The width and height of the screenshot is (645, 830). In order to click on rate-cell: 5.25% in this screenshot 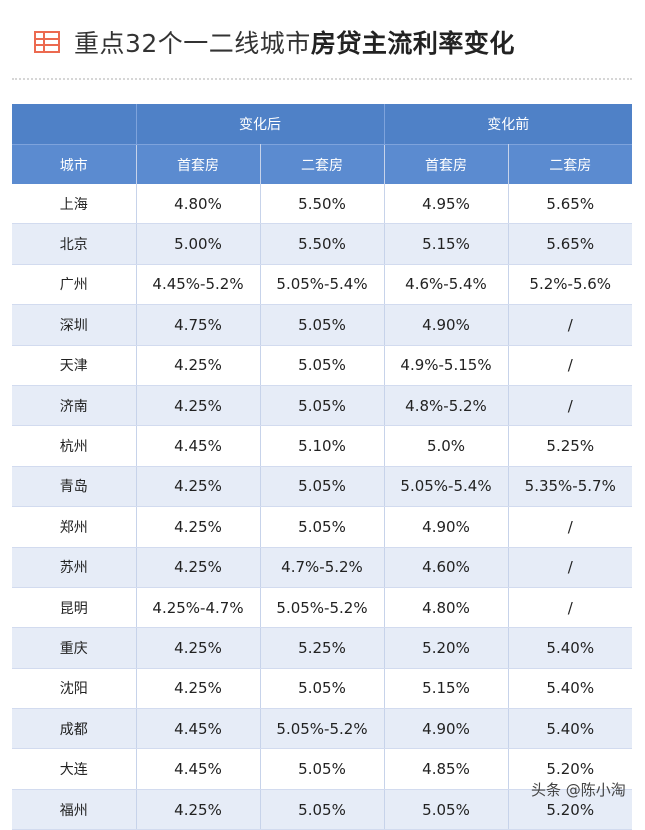, I will do `click(322, 648)`.